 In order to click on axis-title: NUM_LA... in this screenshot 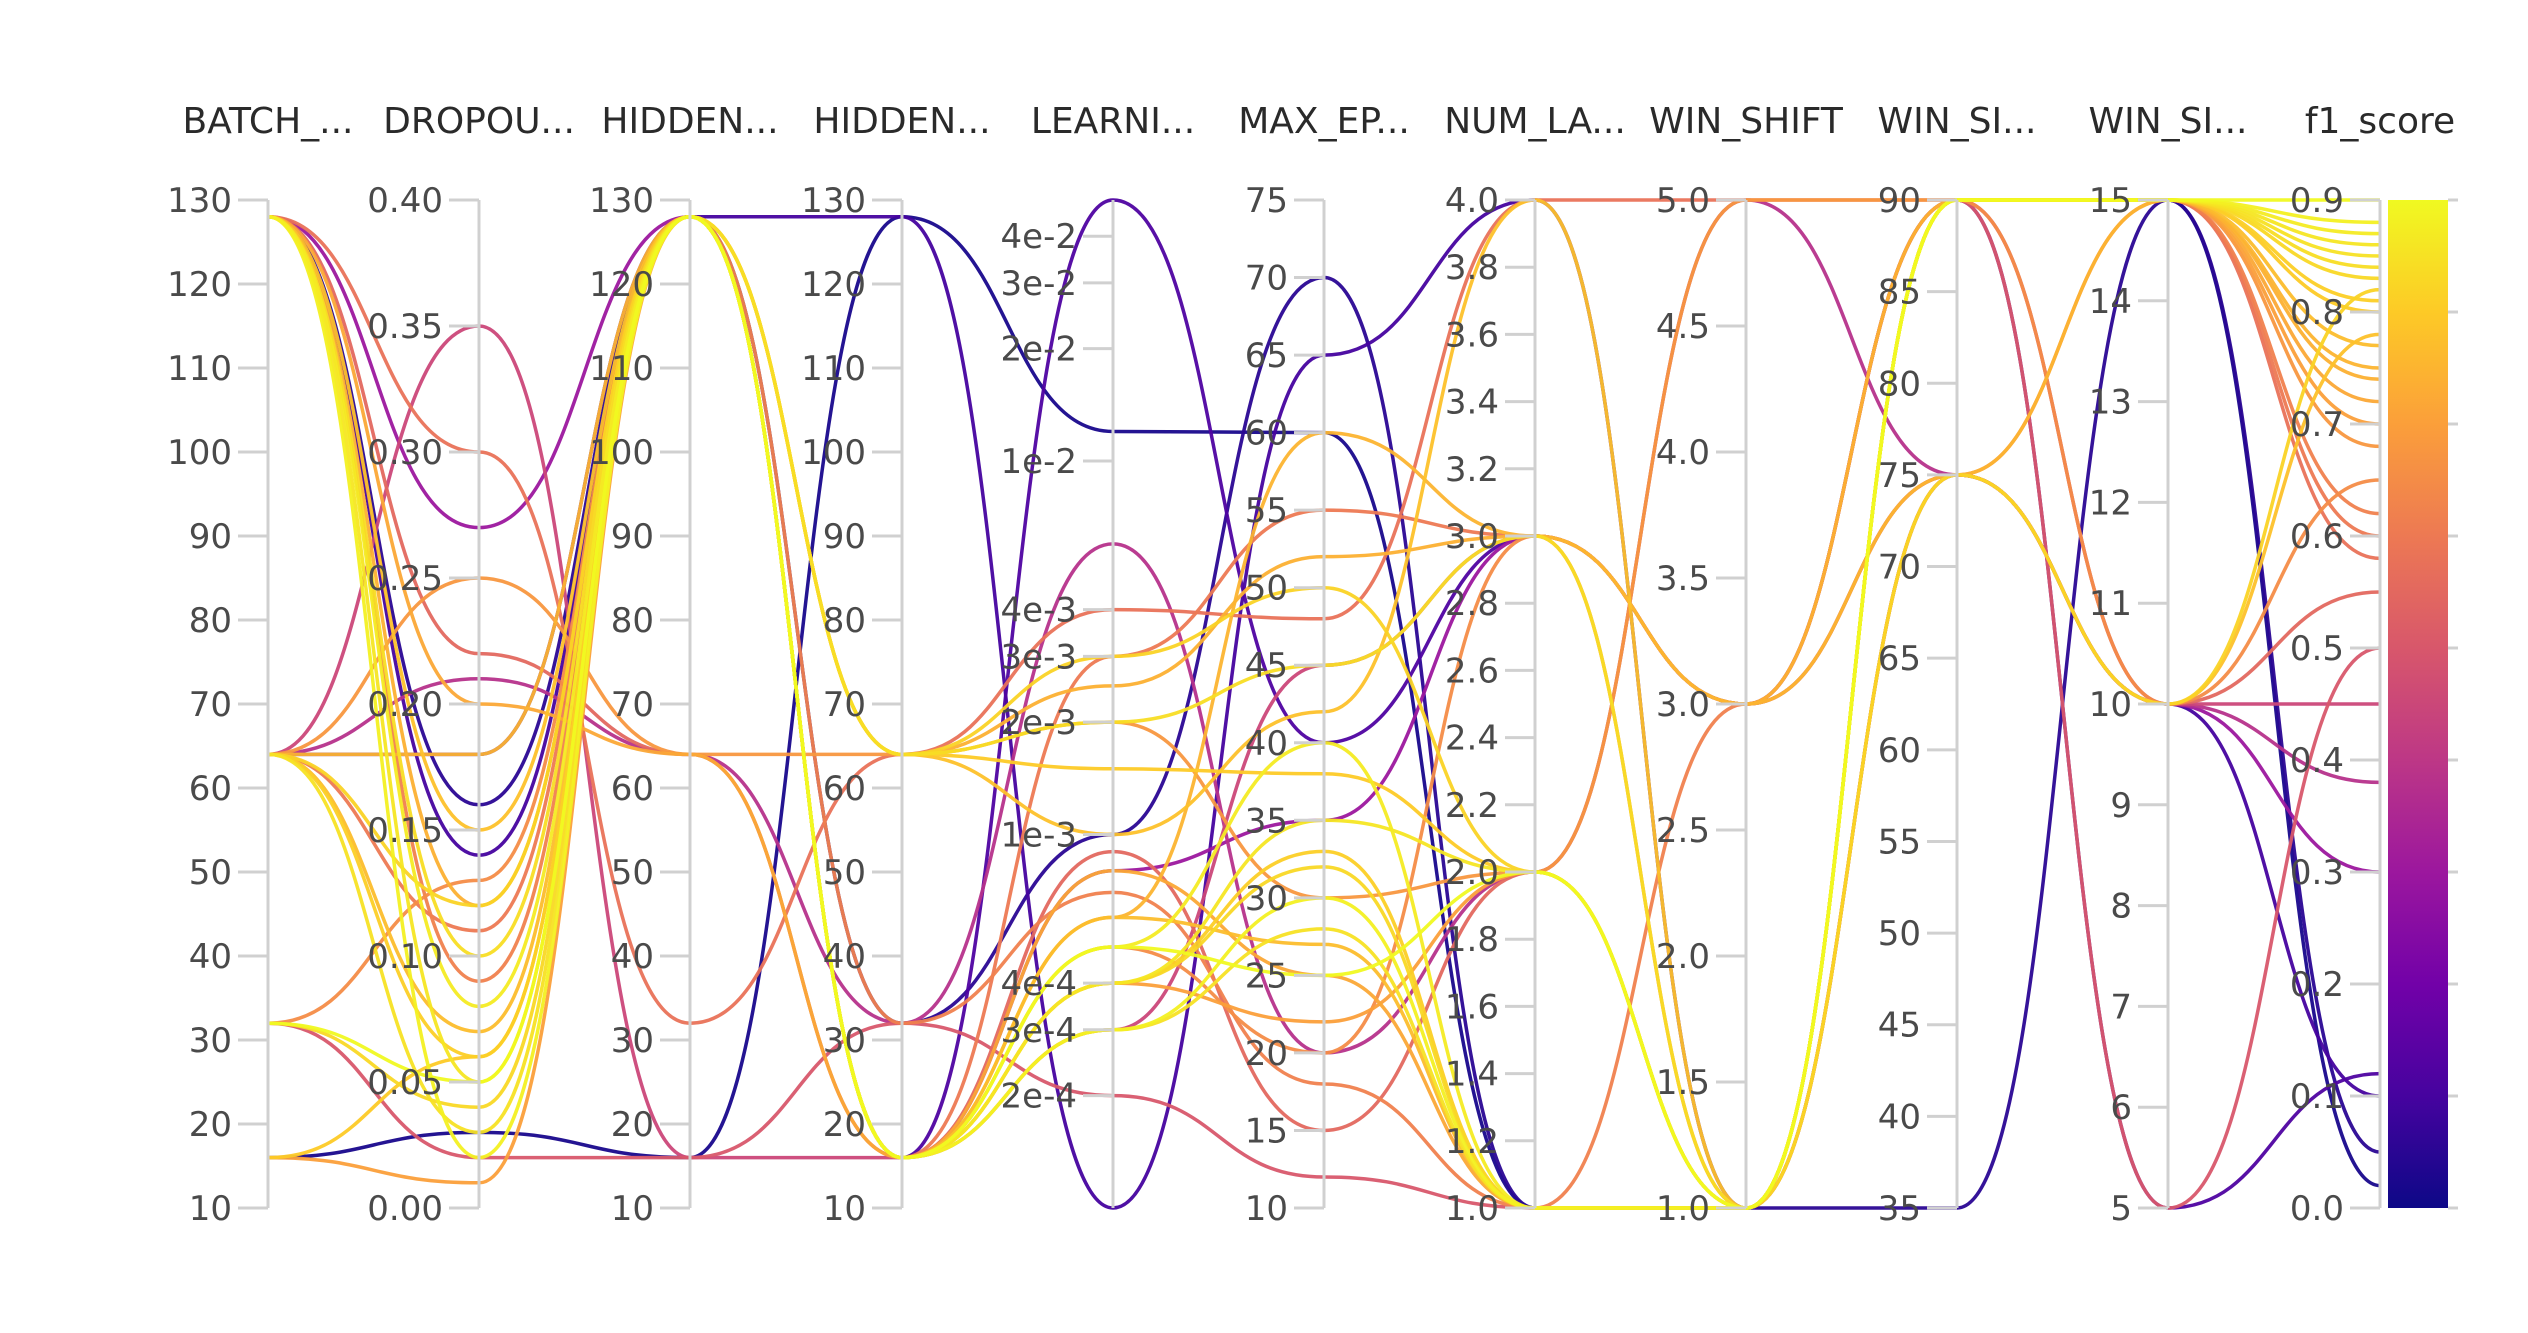, I will do `click(1535, 121)`.